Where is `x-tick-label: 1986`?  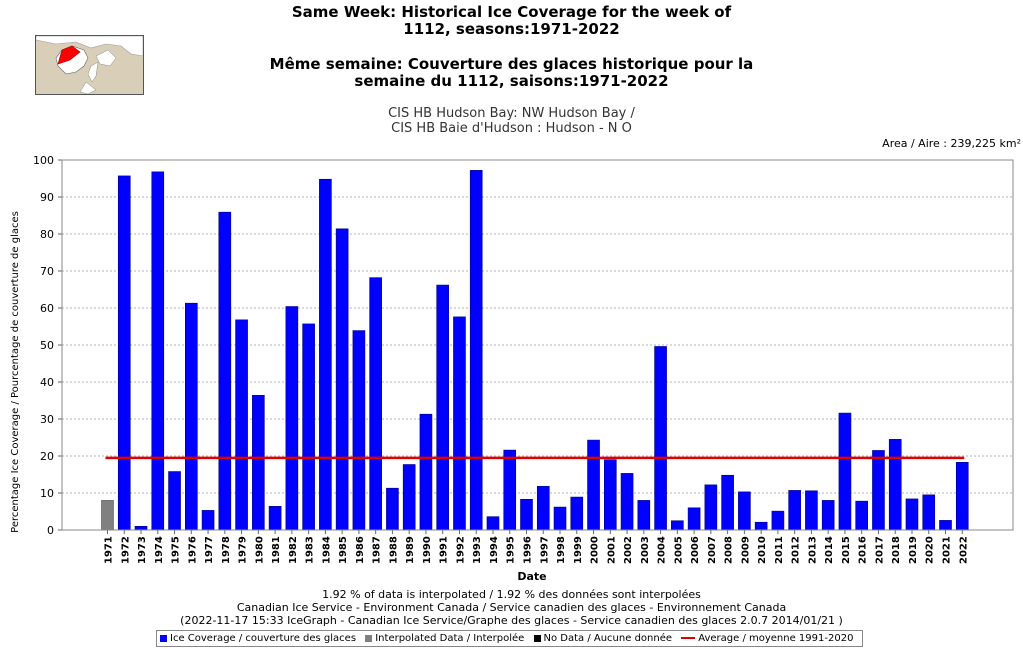 x-tick-label: 1986 is located at coordinates (360, 550).